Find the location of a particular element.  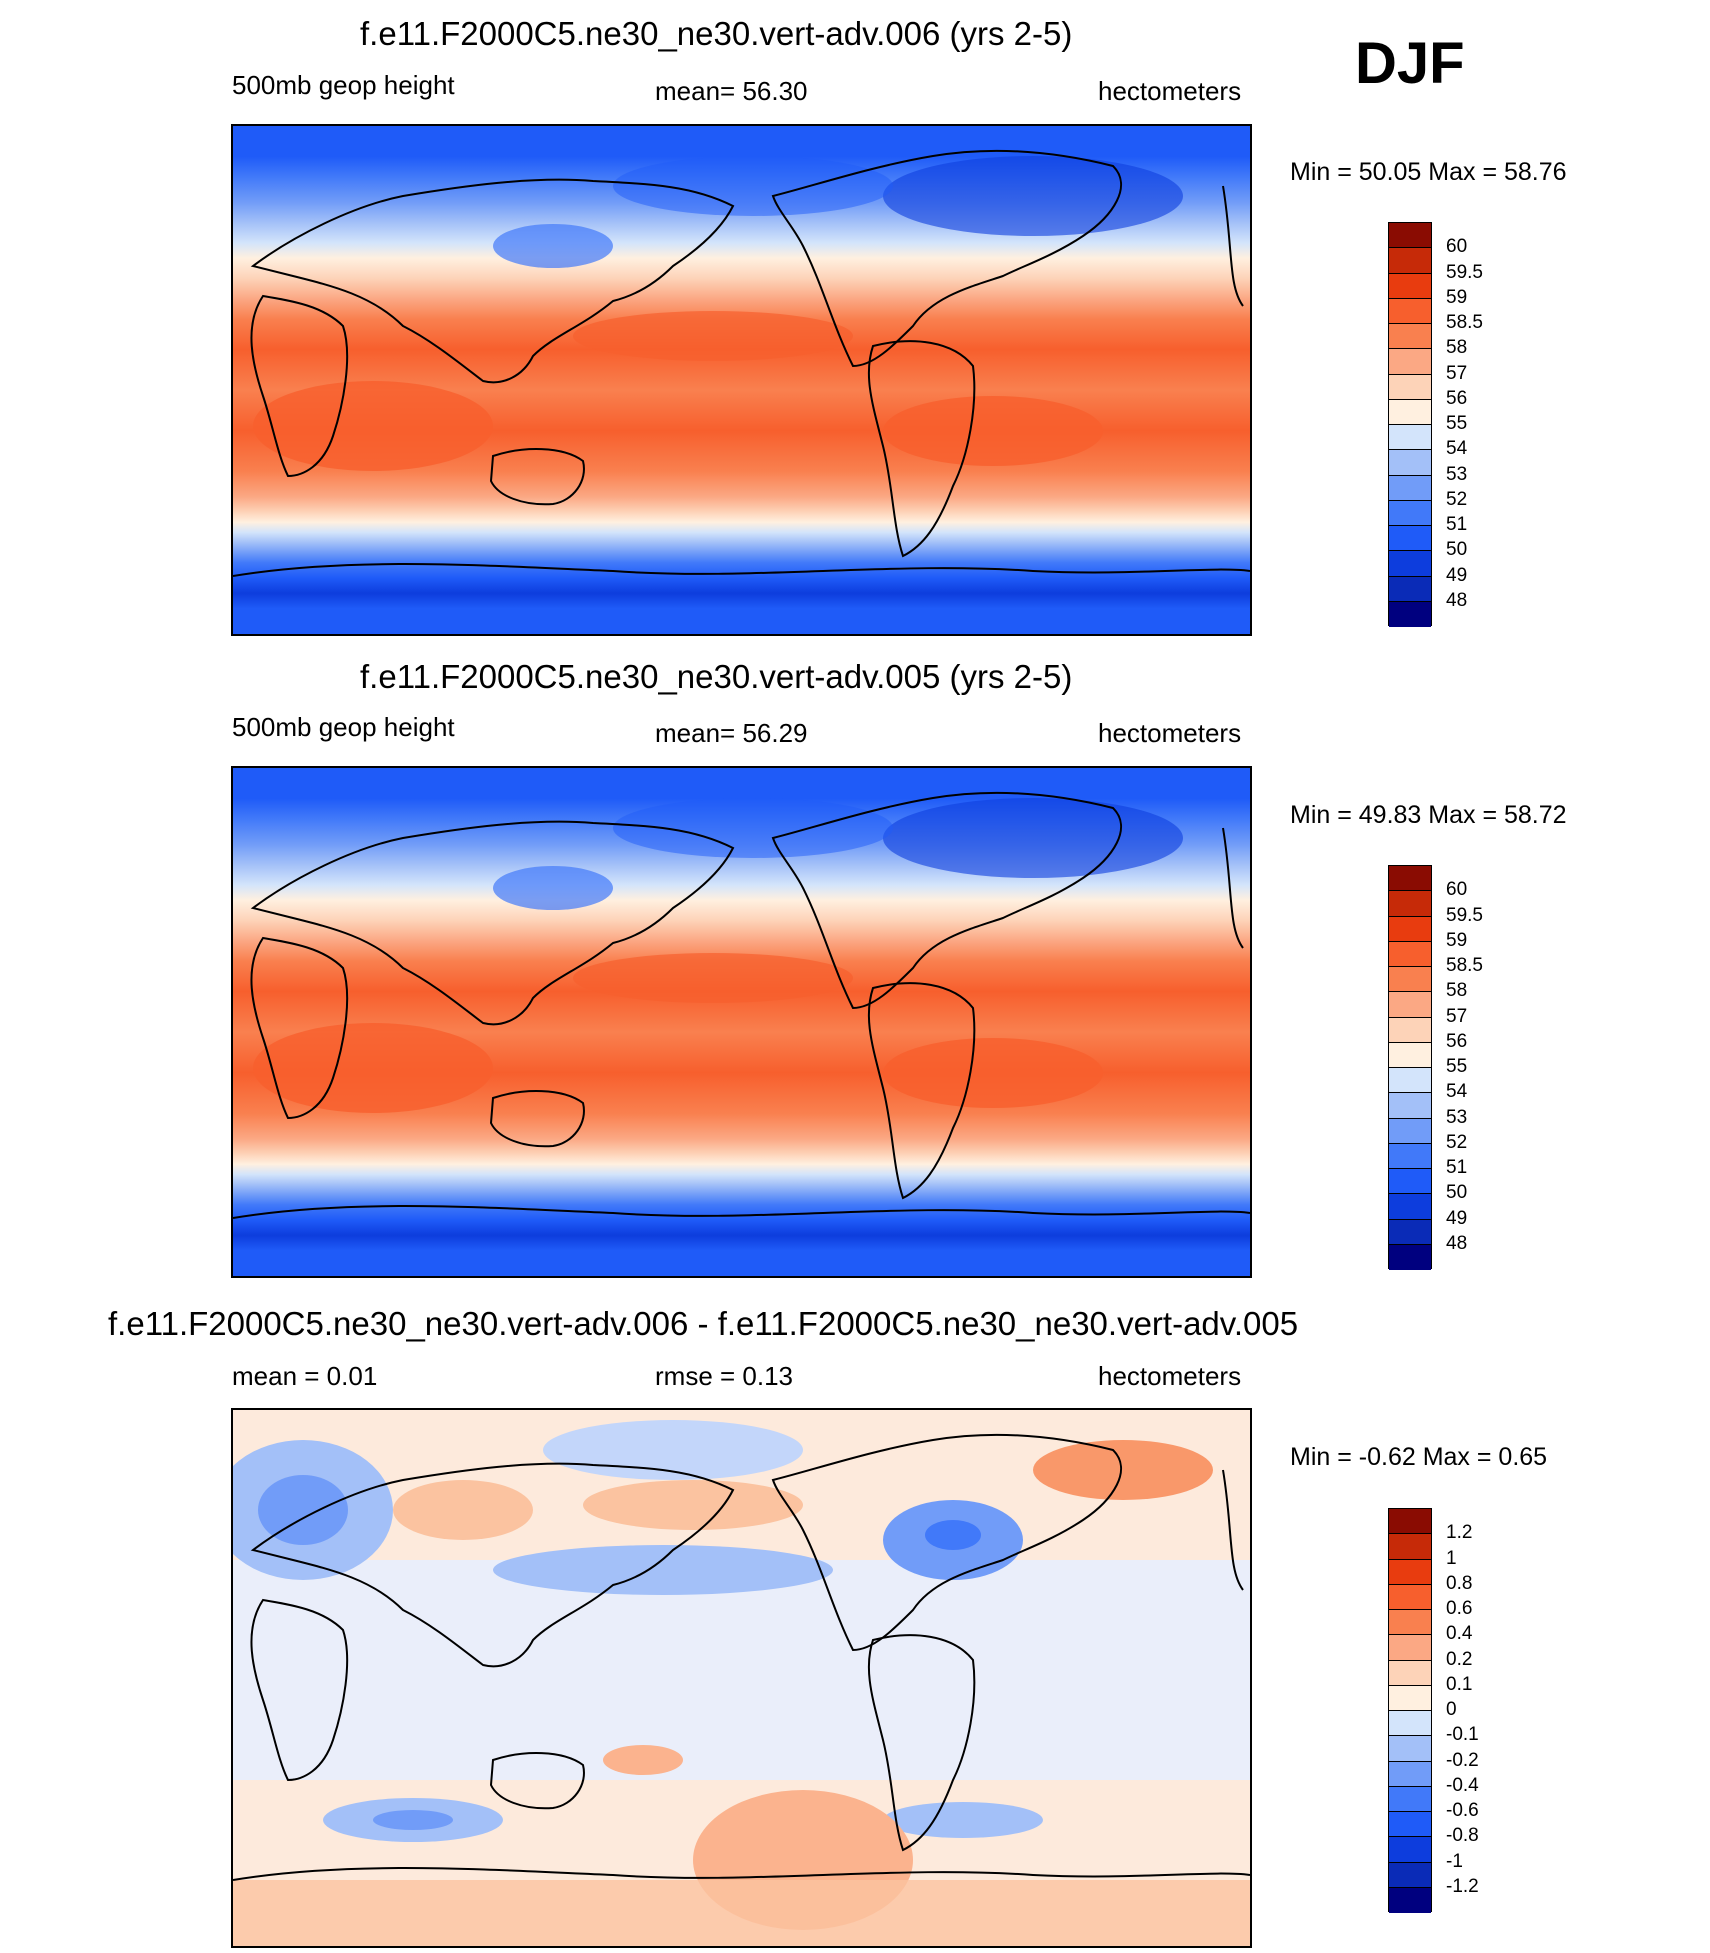

panel3-colorbar-label: 0.1 is located at coordinates (1459, 1684).